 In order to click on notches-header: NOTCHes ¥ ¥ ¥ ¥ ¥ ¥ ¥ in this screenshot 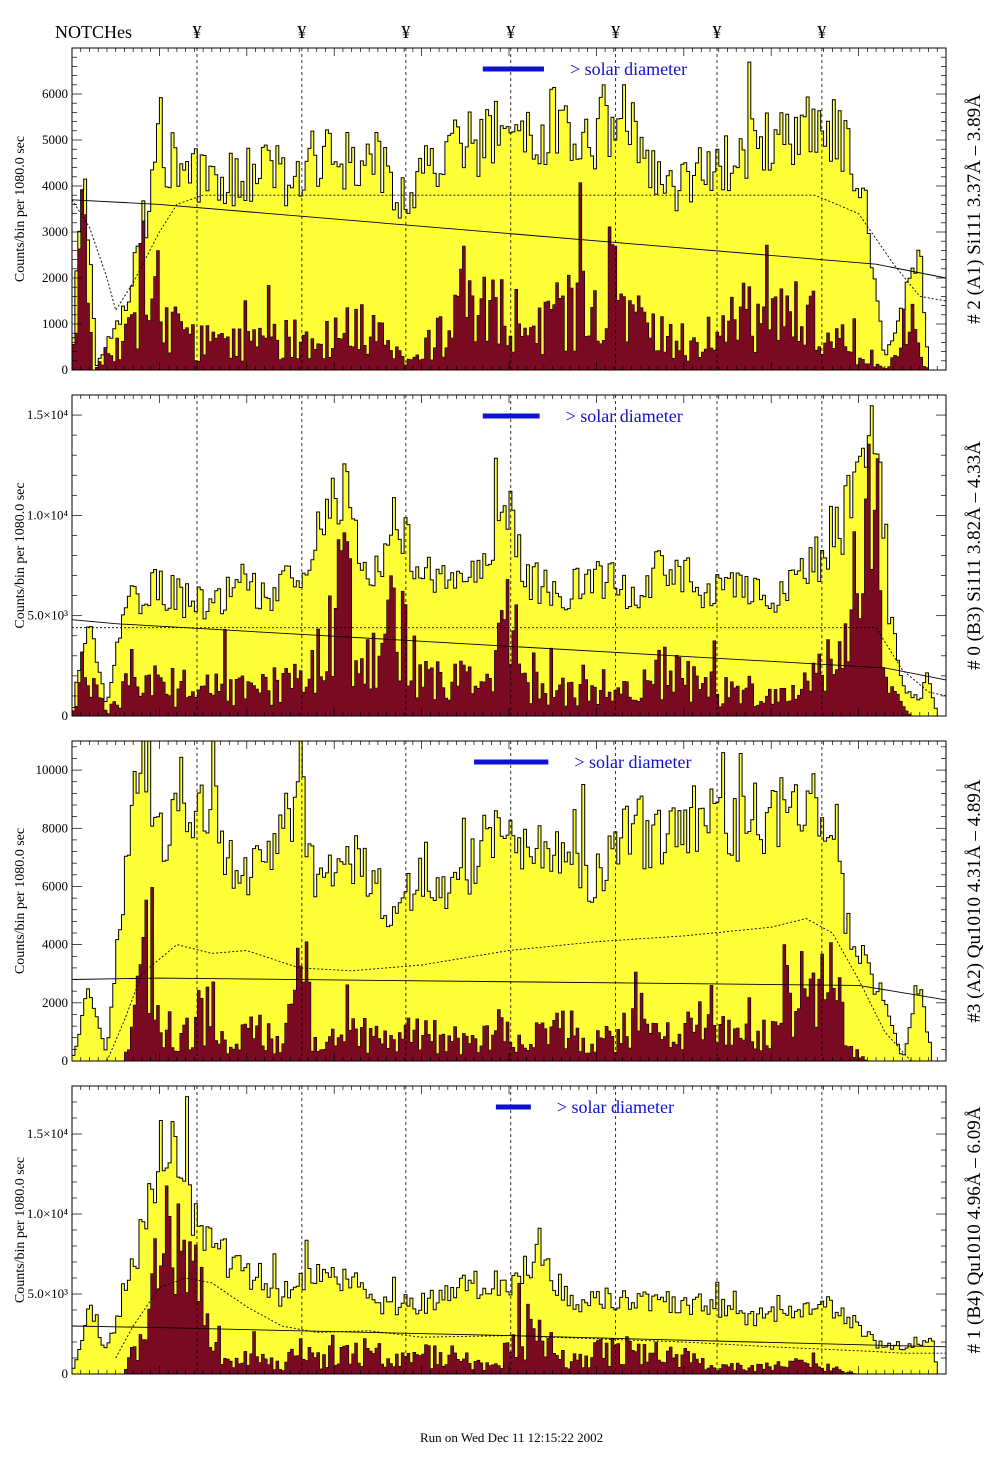, I will do `click(440, 32)`.